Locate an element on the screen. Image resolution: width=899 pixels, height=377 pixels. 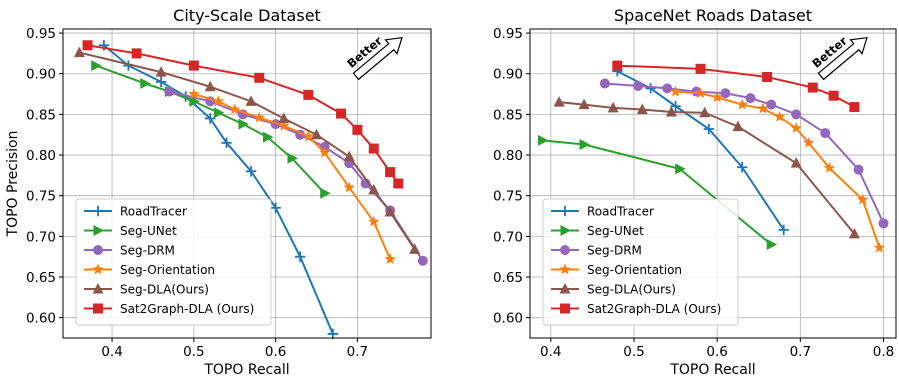
y-tick-label: 0.60 is located at coordinates (508, 319).